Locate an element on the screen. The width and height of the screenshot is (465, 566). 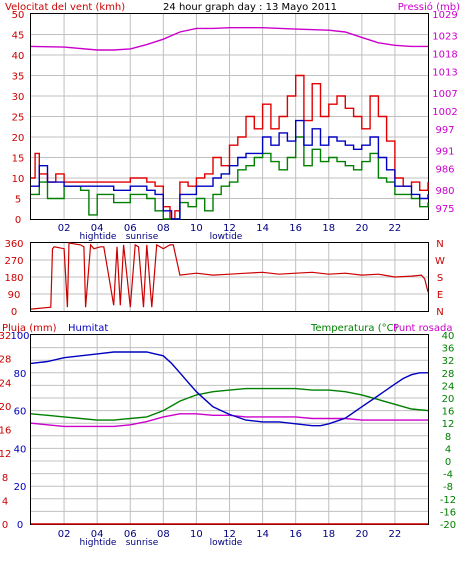
lowtide-label: lowtide is located at coordinates (226, 237).